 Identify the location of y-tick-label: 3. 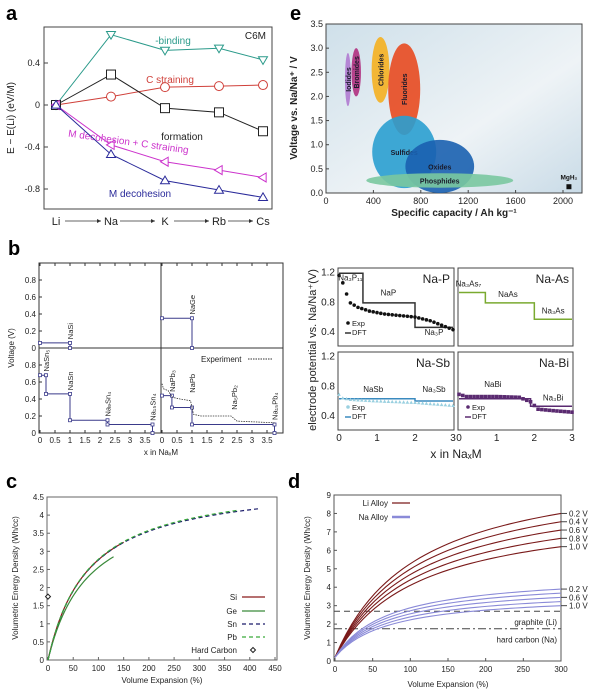
(329, 606).